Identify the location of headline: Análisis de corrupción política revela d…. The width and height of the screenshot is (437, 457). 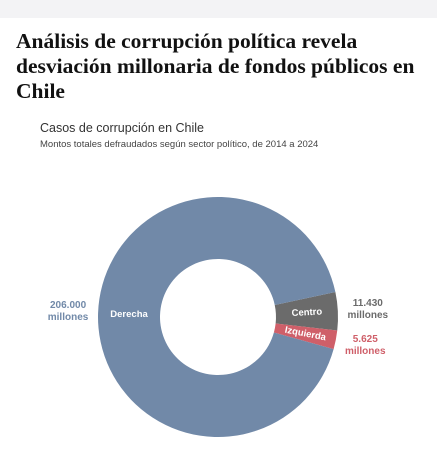
(215, 66).